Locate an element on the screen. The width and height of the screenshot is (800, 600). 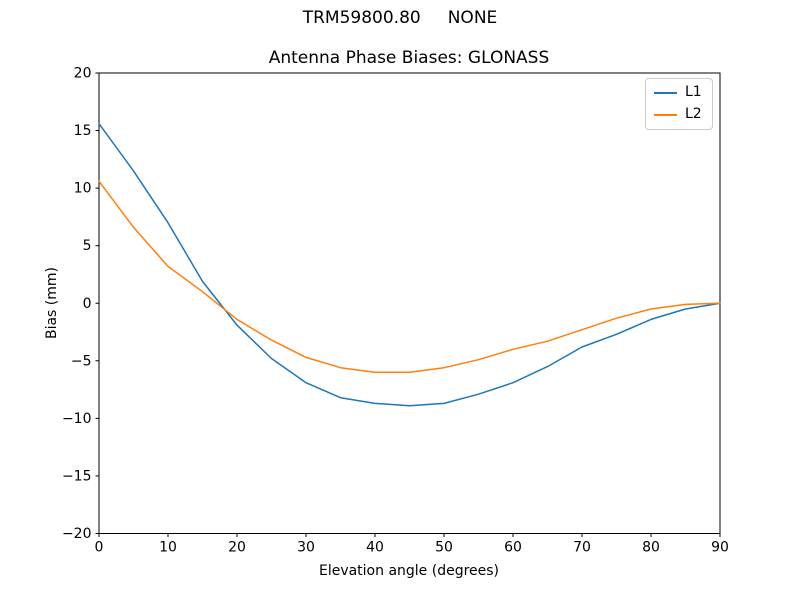
x-tick-label: 30 is located at coordinates (306, 548).